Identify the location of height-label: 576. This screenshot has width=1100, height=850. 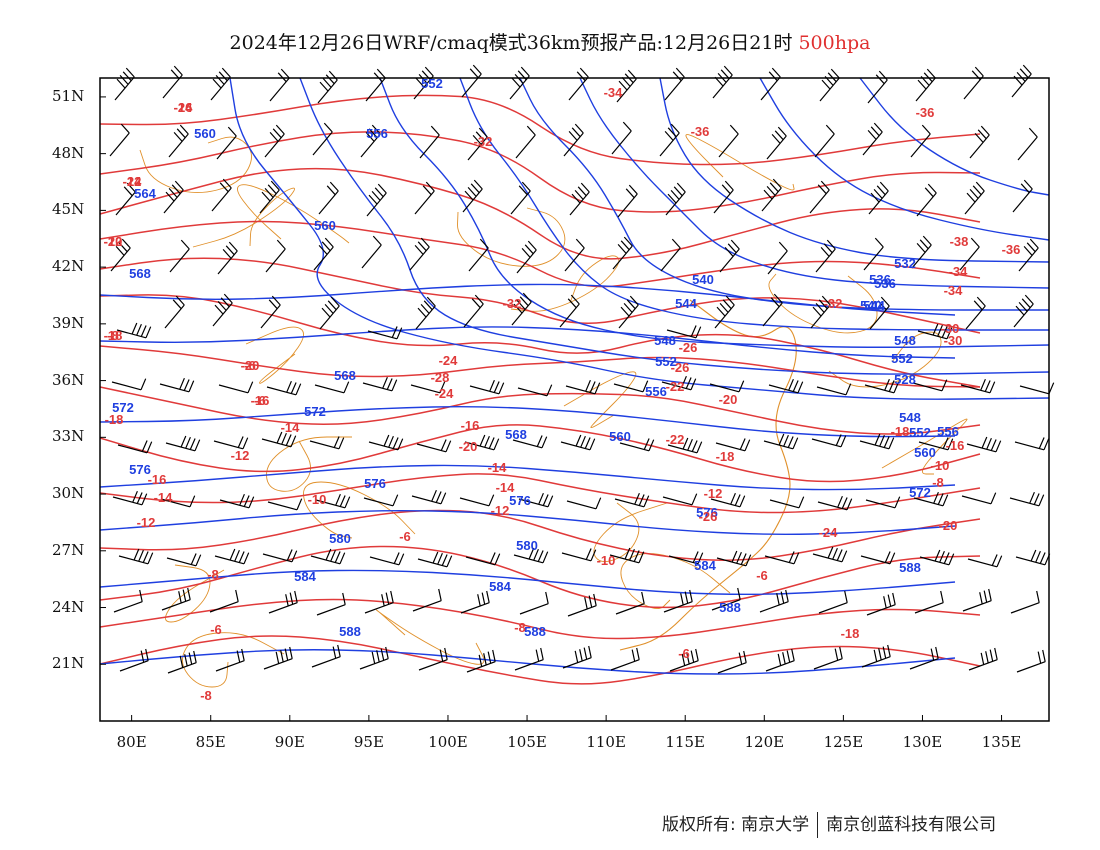
(140, 469).